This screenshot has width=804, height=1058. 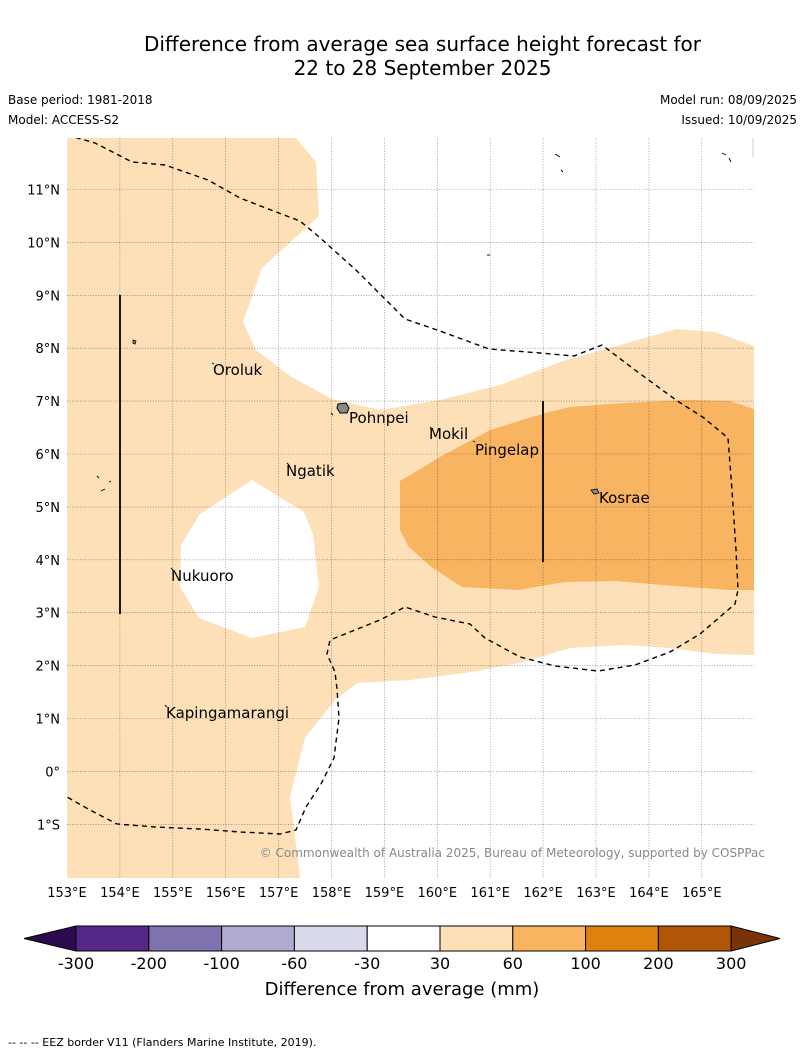 What do you see at coordinates (149, 963) in the screenshot?
I see `colorbar-tick: -200` at bounding box center [149, 963].